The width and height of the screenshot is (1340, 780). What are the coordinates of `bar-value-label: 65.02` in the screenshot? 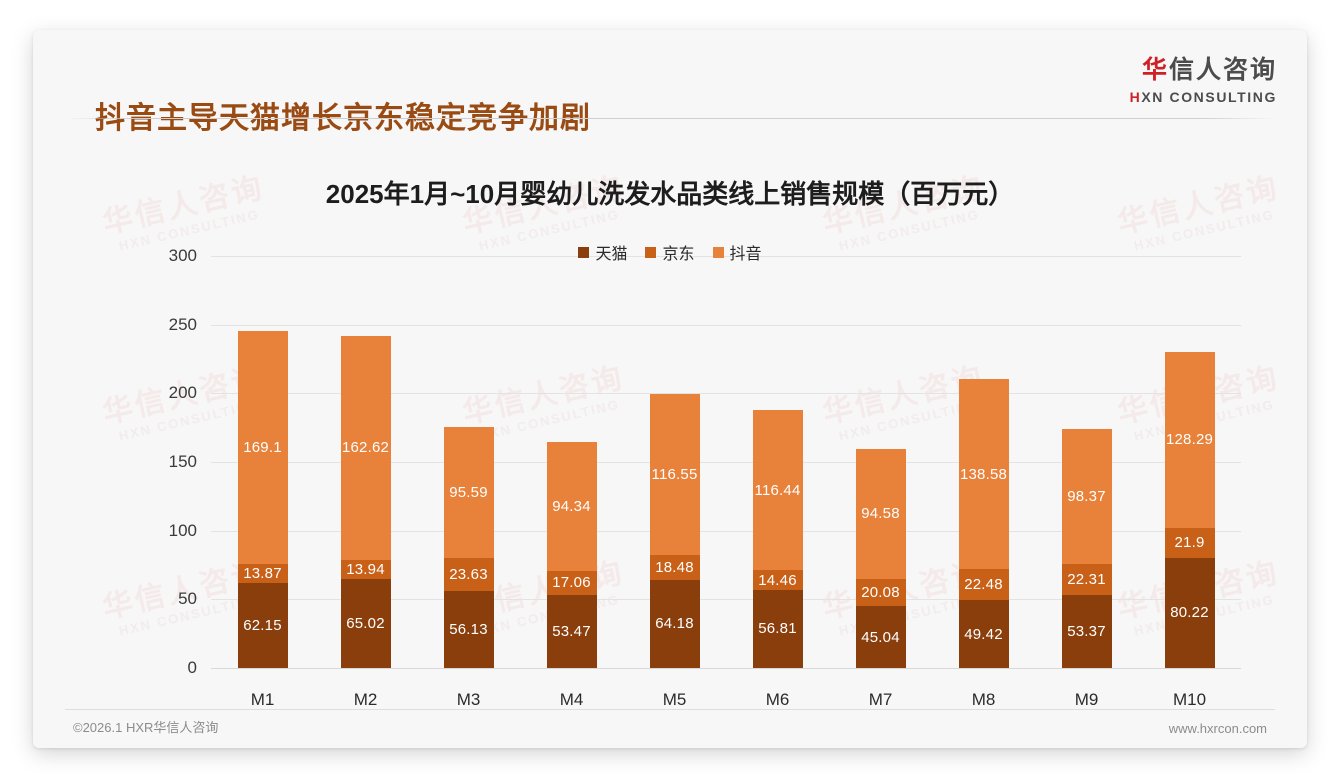 It's located at (365, 623).